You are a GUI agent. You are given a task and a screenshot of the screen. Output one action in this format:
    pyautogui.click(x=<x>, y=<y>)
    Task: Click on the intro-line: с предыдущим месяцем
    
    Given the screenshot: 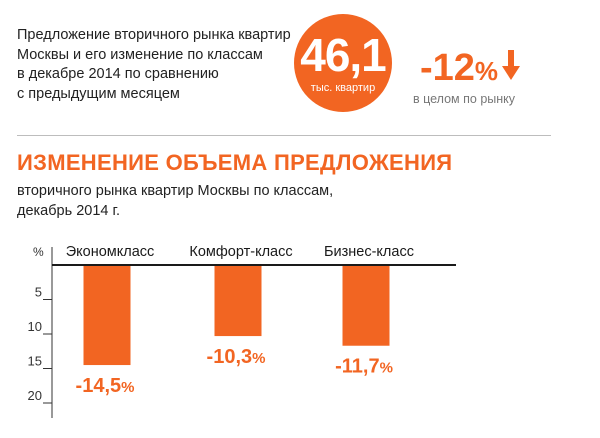 What is the action you would take?
    pyautogui.click(x=98, y=93)
    